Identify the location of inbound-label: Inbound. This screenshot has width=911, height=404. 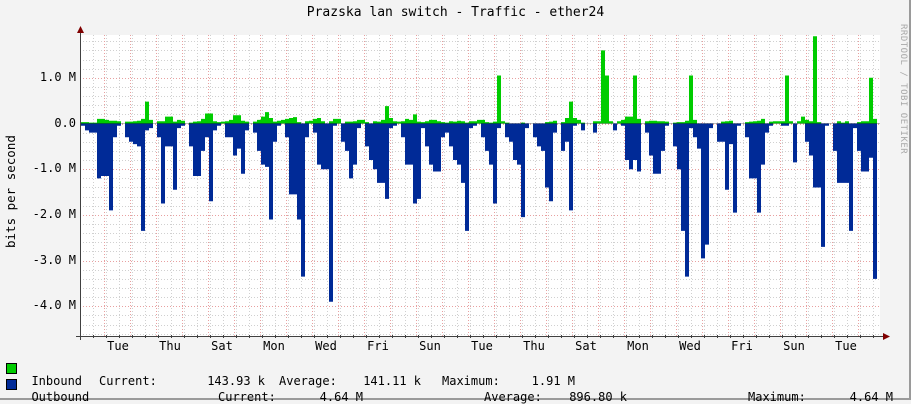
(57, 381).